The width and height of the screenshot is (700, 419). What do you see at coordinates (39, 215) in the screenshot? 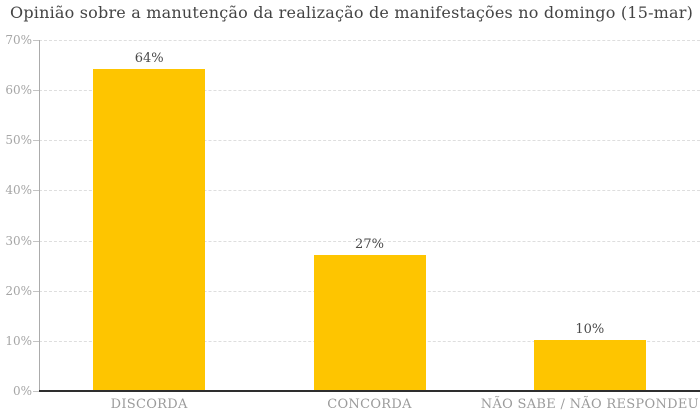
I see `y-axis-line` at bounding box center [39, 215].